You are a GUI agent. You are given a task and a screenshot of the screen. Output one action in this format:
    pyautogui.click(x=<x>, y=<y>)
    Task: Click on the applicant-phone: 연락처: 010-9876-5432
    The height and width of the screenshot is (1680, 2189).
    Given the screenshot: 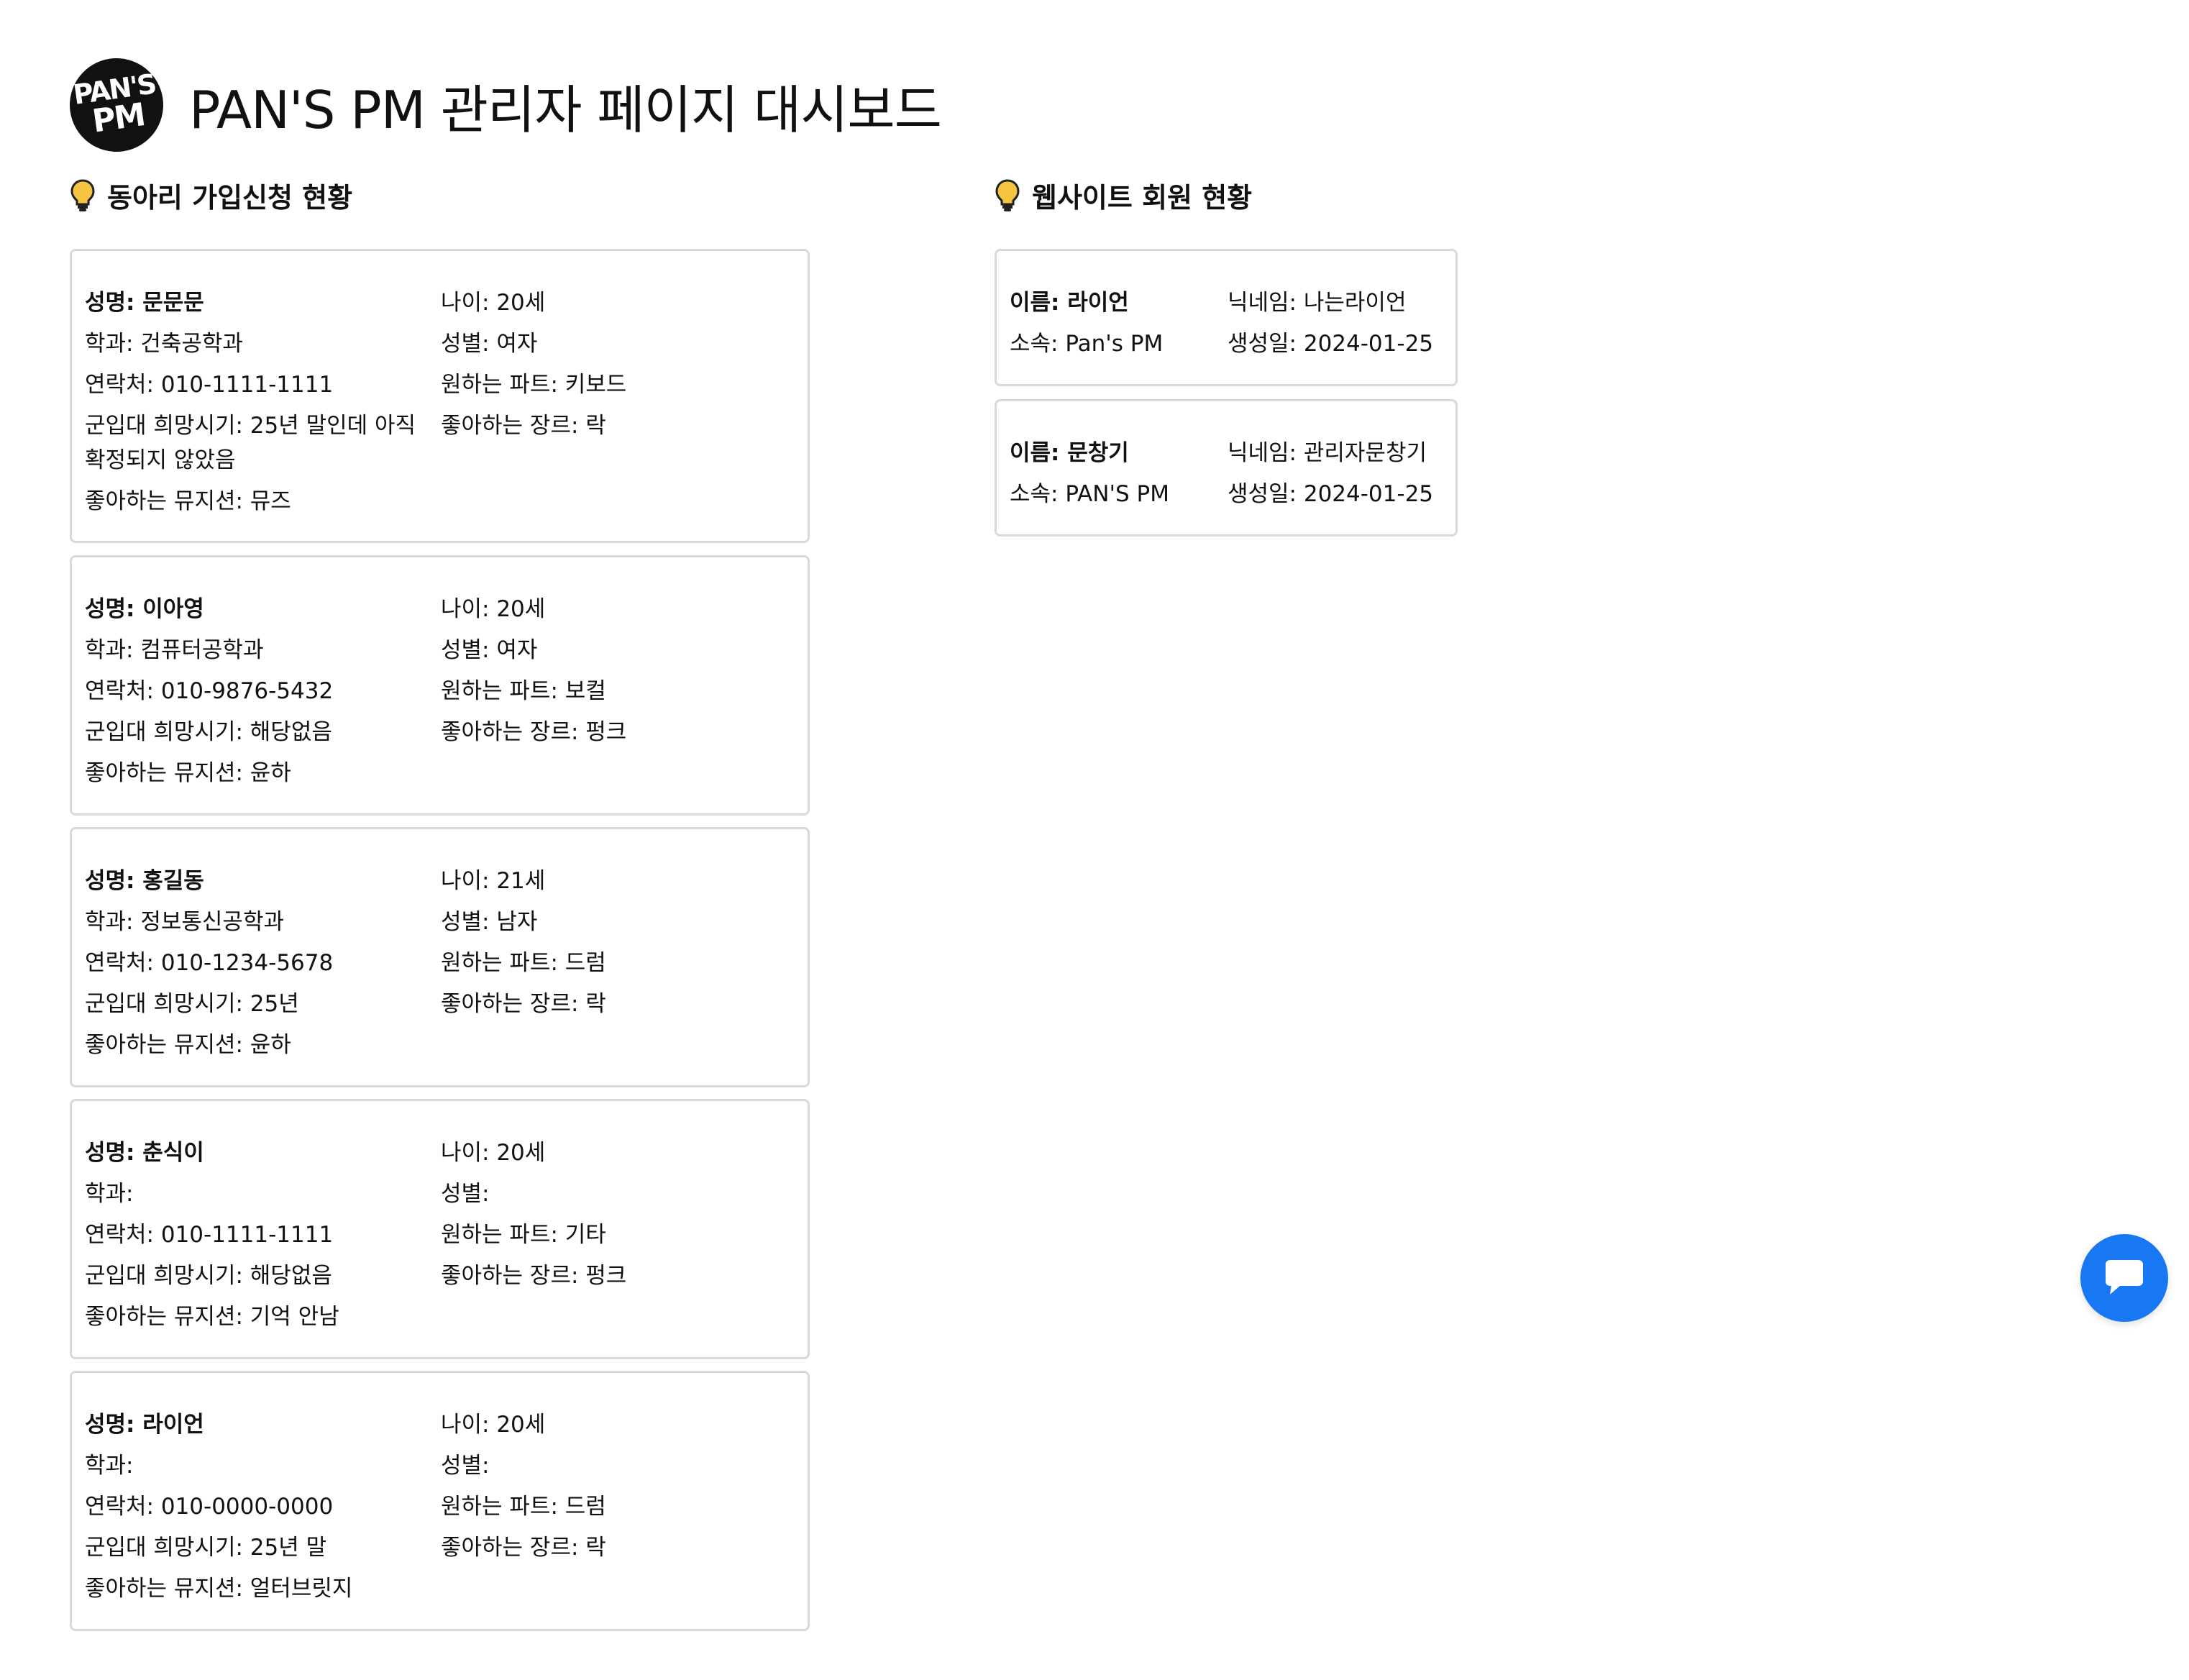 What is the action you would take?
    pyautogui.click(x=209, y=691)
    